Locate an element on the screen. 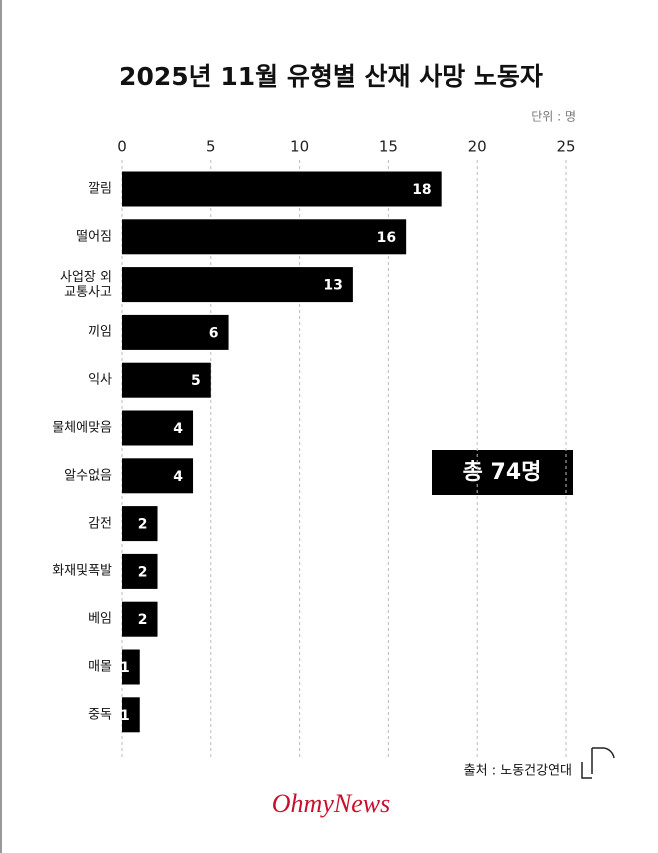 The width and height of the screenshot is (658, 853). value-label: 16 is located at coordinates (386, 238).